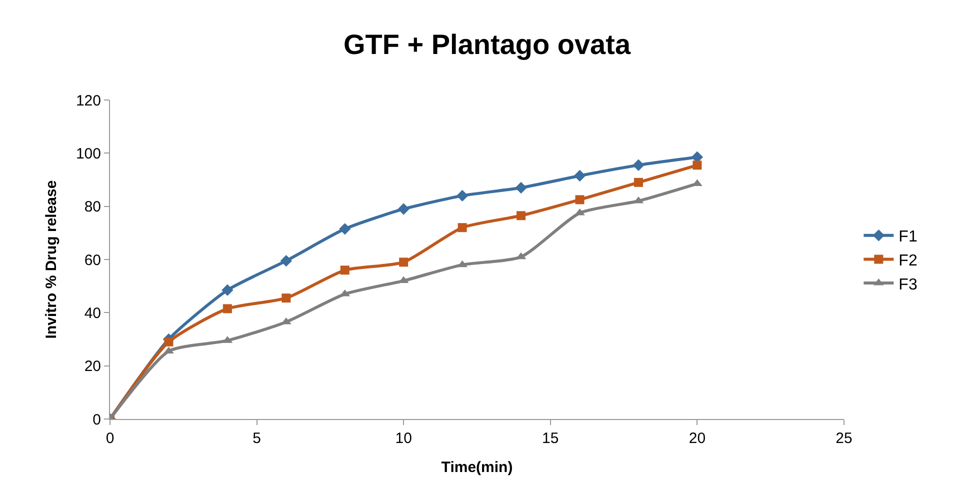 Image resolution: width=974 pixels, height=489 pixels. What do you see at coordinates (92, 207) in the screenshot?
I see `y-tick-label: 80` at bounding box center [92, 207].